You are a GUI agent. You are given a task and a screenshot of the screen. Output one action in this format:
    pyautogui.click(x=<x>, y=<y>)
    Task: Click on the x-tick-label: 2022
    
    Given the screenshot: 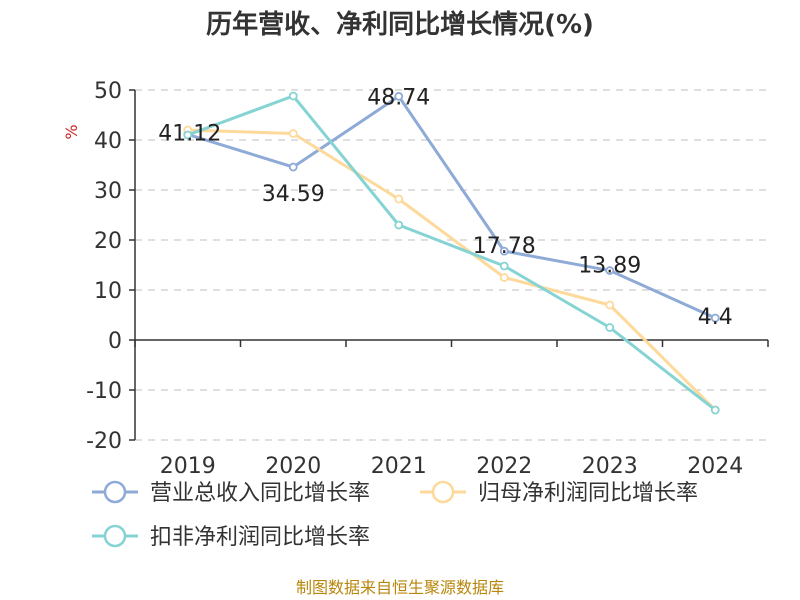 What is the action you would take?
    pyautogui.click(x=504, y=466)
    